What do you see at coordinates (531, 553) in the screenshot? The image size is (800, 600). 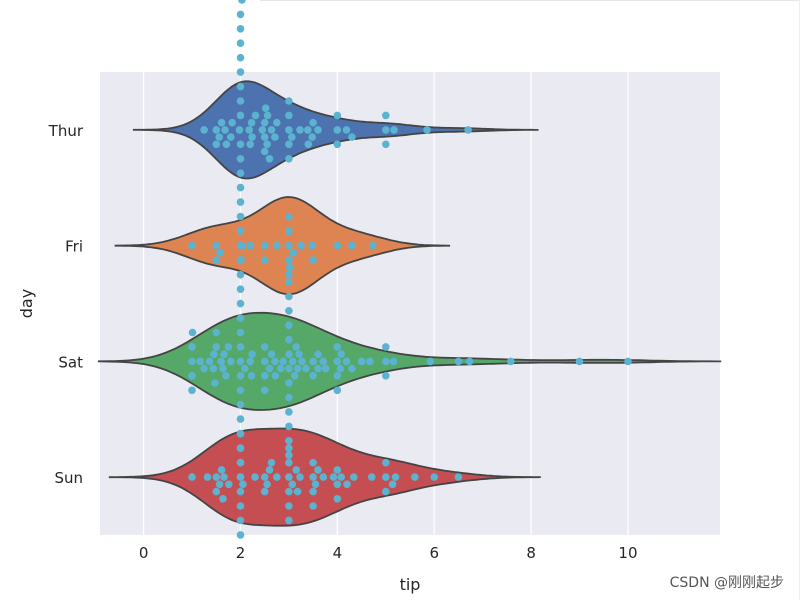 I see `x-tick-8: 8` at bounding box center [531, 553].